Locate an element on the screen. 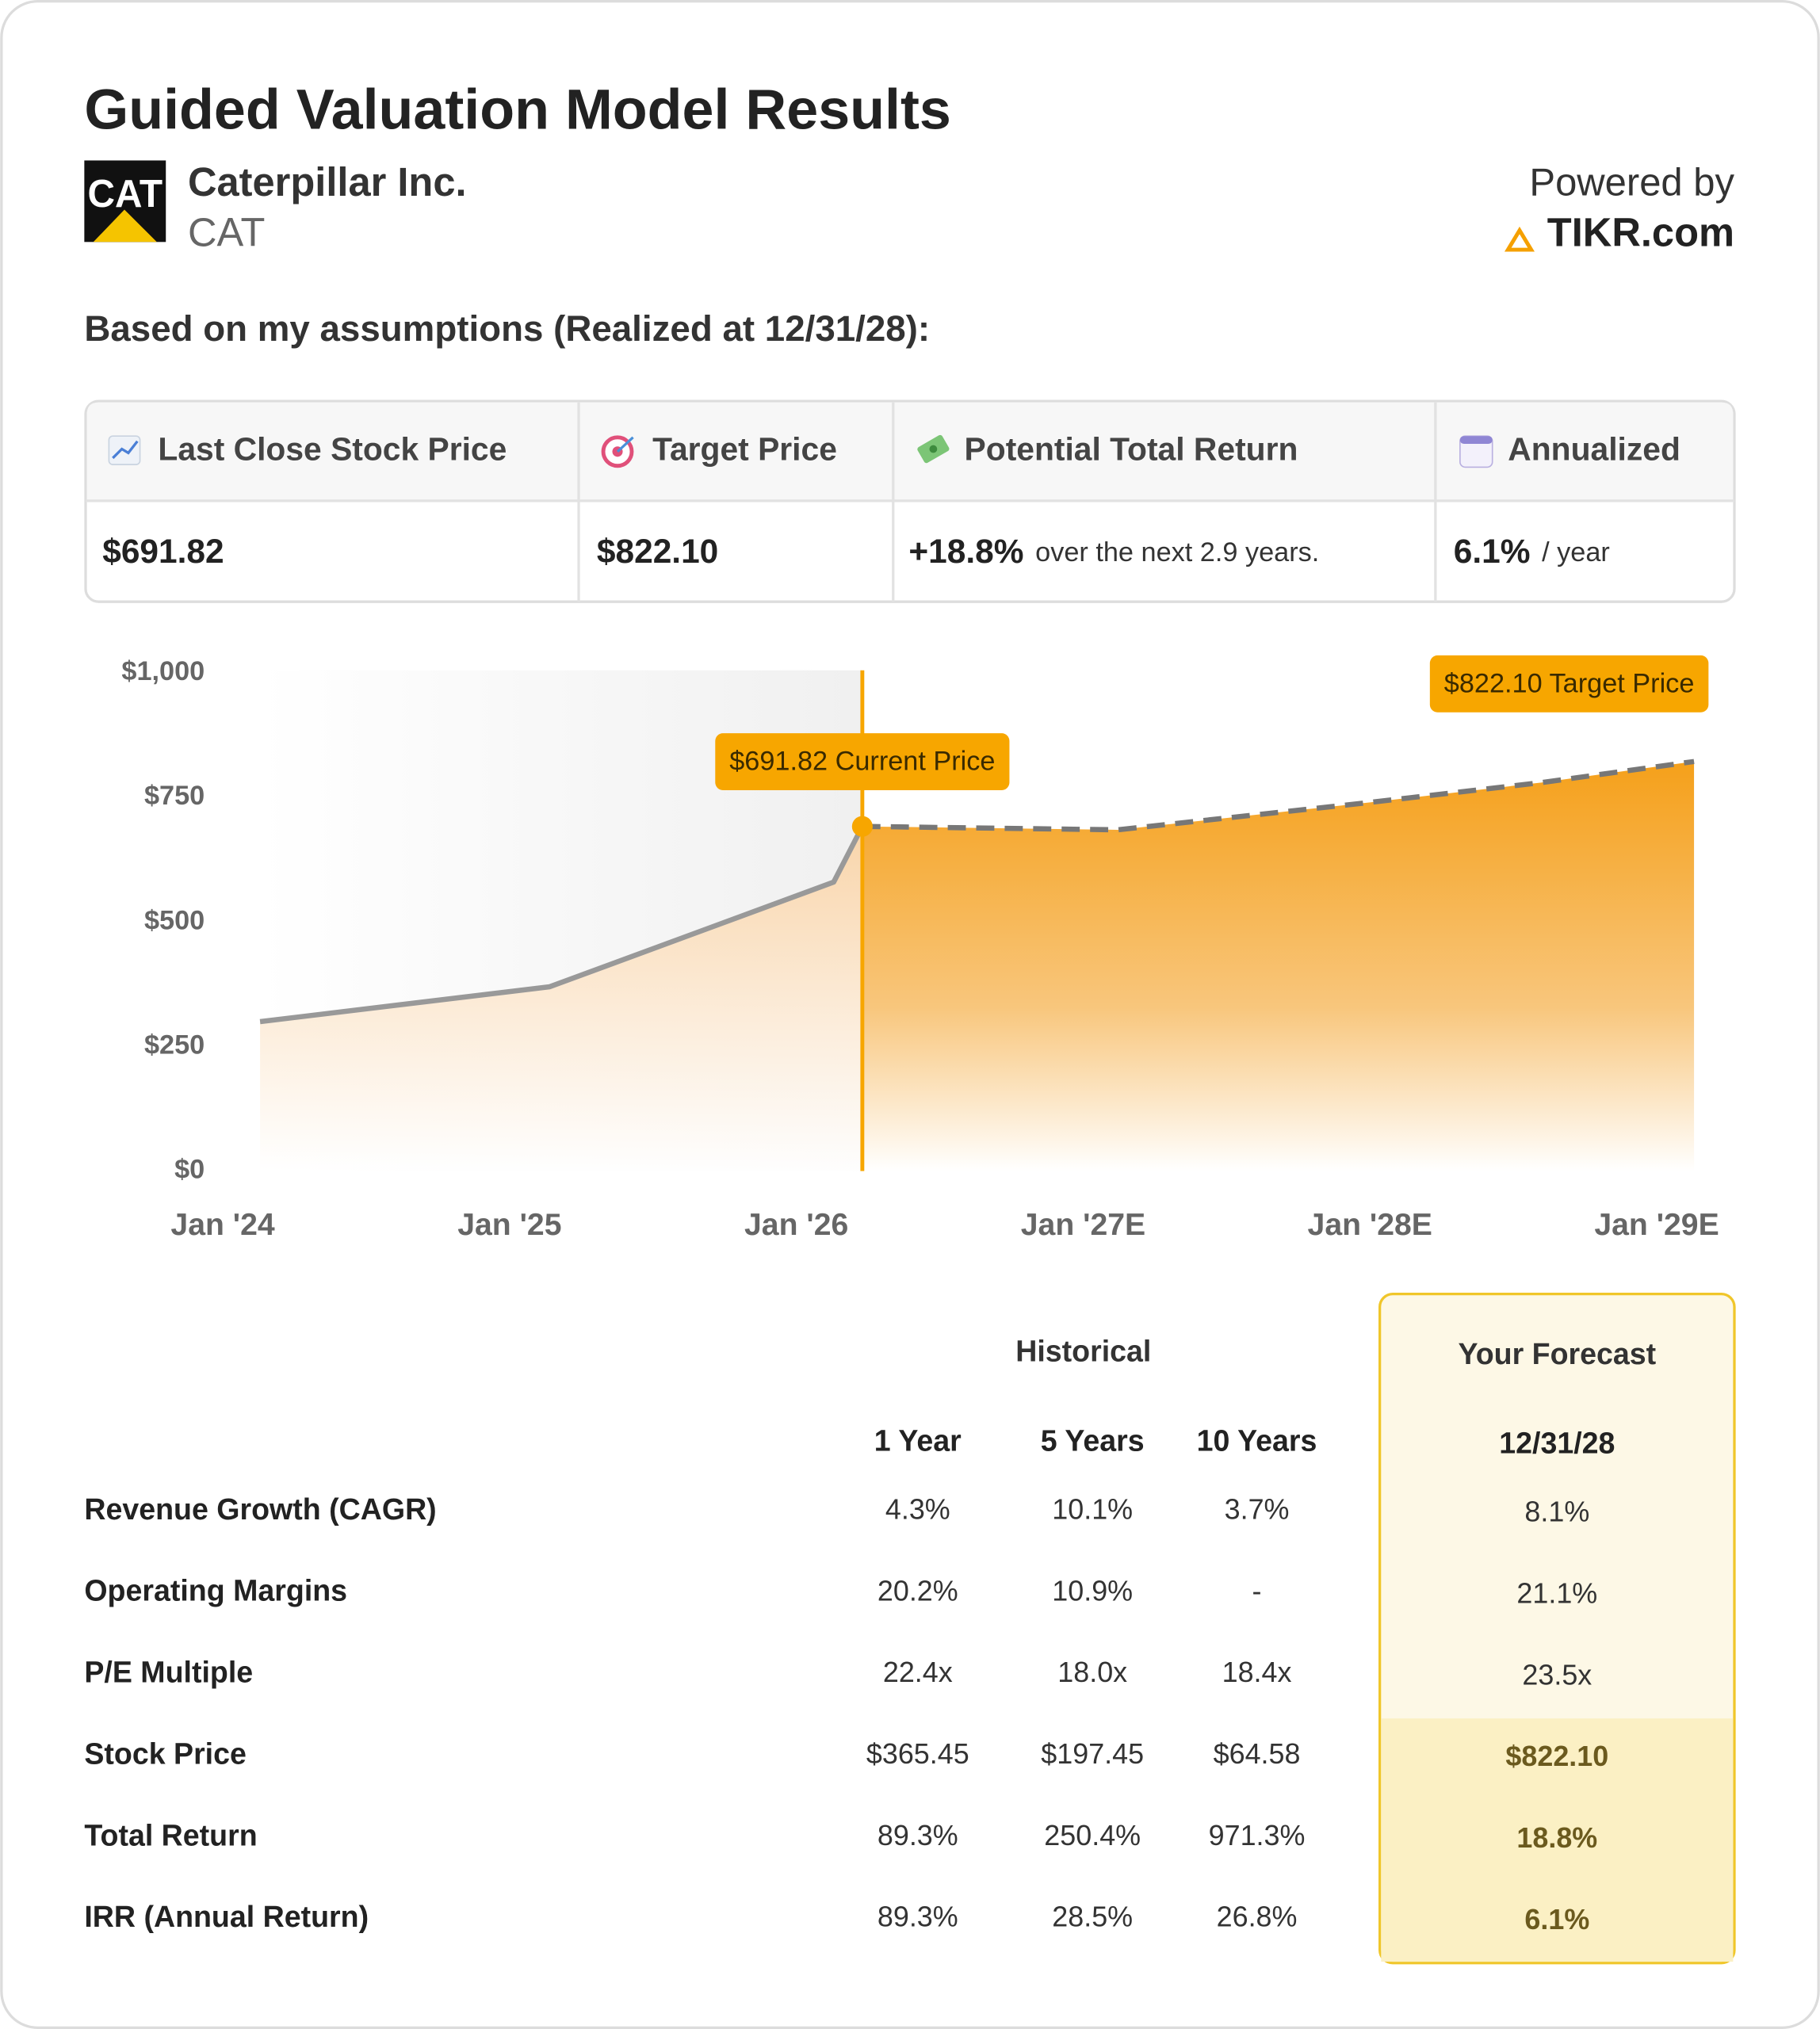 The height and width of the screenshot is (2029, 1820). logo: CAT is located at coordinates (125, 201).